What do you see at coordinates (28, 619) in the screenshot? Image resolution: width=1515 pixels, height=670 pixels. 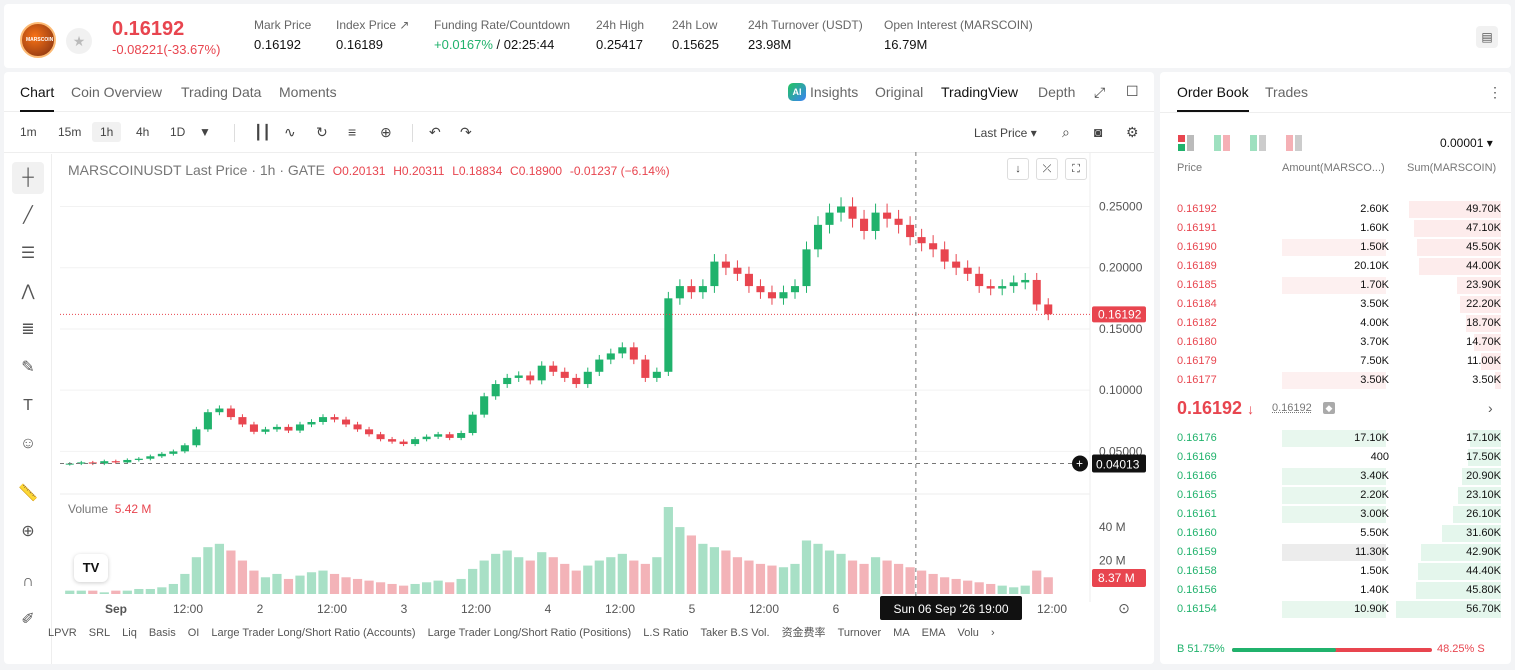 I see `lock-drawing-icon: ✐` at bounding box center [28, 619].